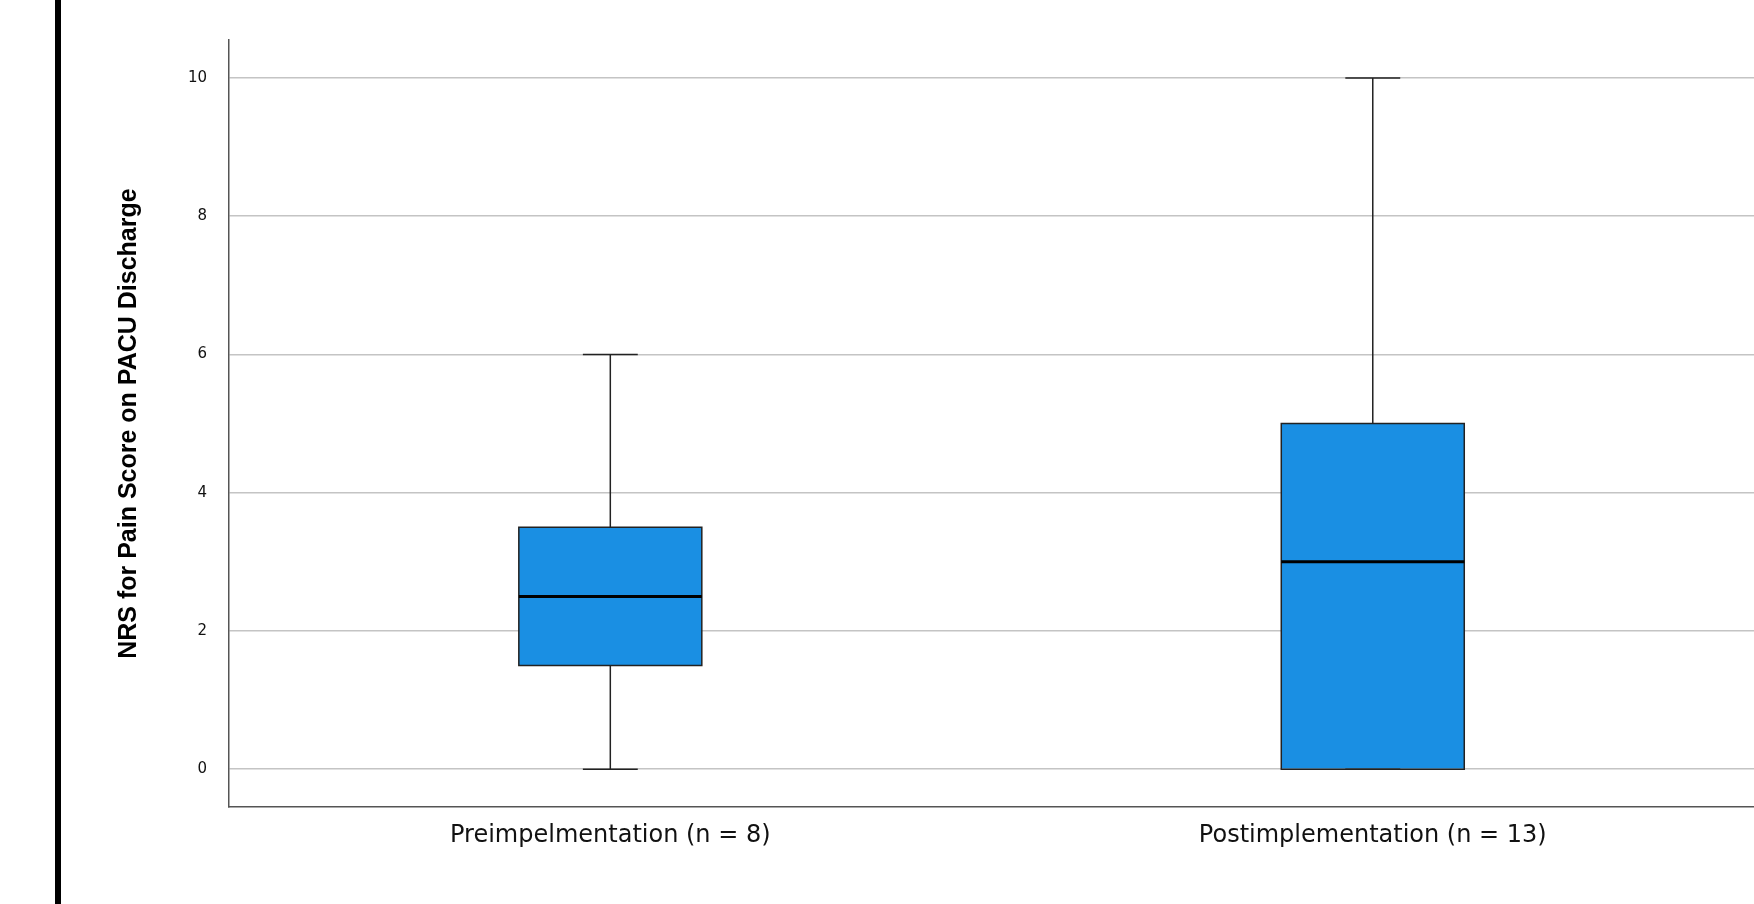 The height and width of the screenshot is (904, 1754). I want to click on y-tick-label: 0, so click(202, 768).